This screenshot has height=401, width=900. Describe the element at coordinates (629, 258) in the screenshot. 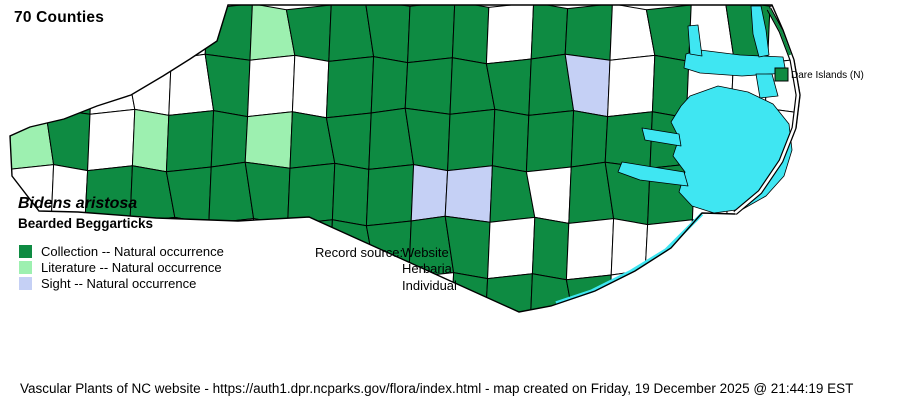

I see `south-coast-water-fringe` at that location.